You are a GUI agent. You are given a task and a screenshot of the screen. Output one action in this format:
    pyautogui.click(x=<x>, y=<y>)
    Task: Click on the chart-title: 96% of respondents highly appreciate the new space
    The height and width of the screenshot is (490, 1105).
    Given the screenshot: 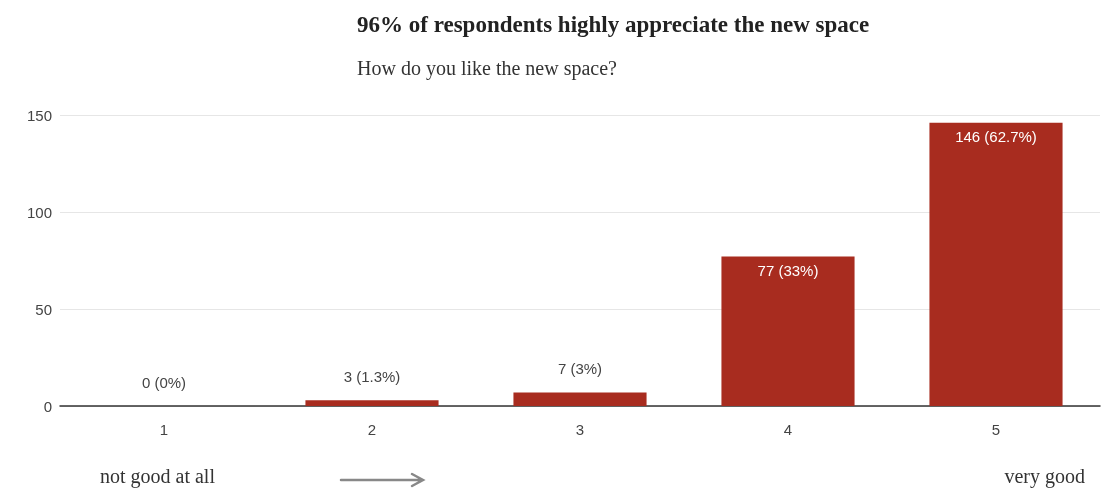 What is the action you would take?
    pyautogui.click(x=613, y=24)
    